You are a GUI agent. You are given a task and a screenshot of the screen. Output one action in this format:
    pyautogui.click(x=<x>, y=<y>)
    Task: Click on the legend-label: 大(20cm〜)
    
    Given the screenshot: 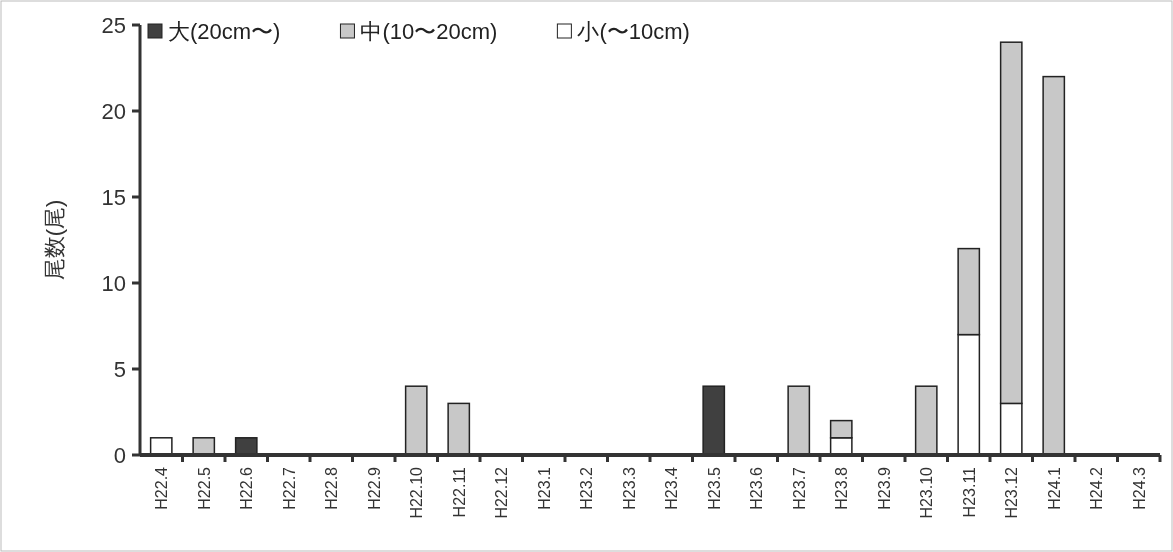 What is the action you would take?
    pyautogui.click(x=224, y=31)
    